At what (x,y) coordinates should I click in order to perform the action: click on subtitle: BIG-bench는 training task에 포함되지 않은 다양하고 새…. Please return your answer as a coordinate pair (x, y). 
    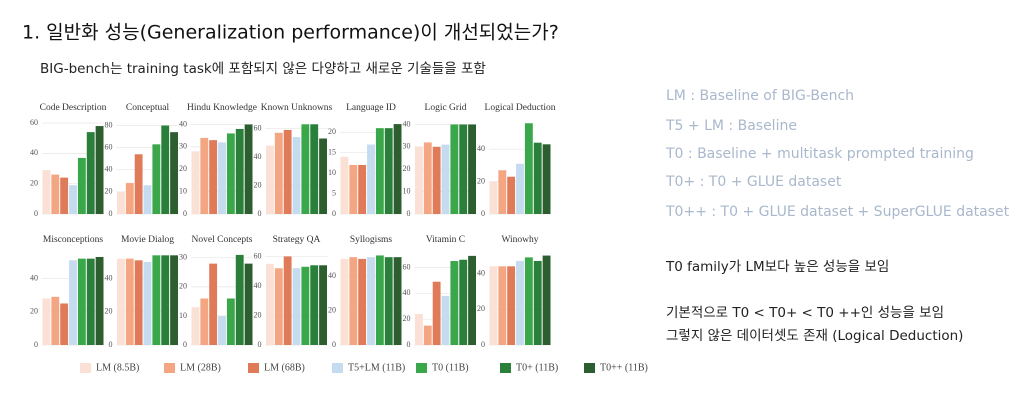
    Looking at the image, I should click on (263, 69).